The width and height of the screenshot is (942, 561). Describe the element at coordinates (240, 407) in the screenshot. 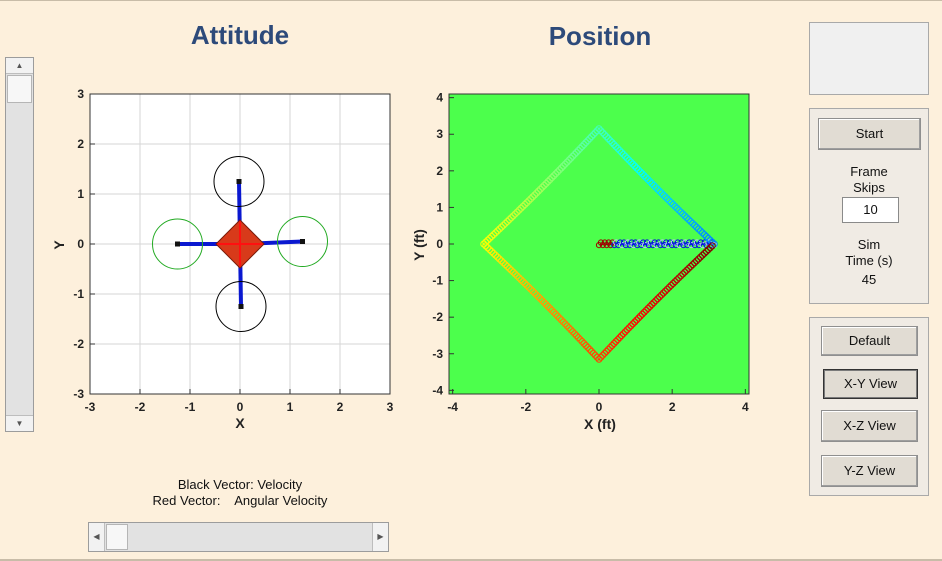

I see `attitude-x-tick-label: 0` at that location.